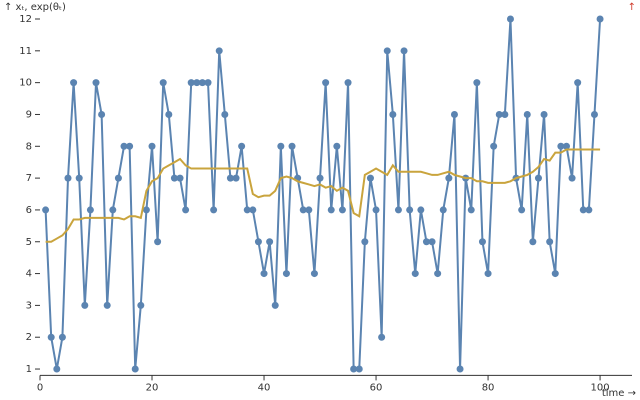 The height and width of the screenshot is (400, 640). I want to click on y-tick-label: 11, so click(25, 51).